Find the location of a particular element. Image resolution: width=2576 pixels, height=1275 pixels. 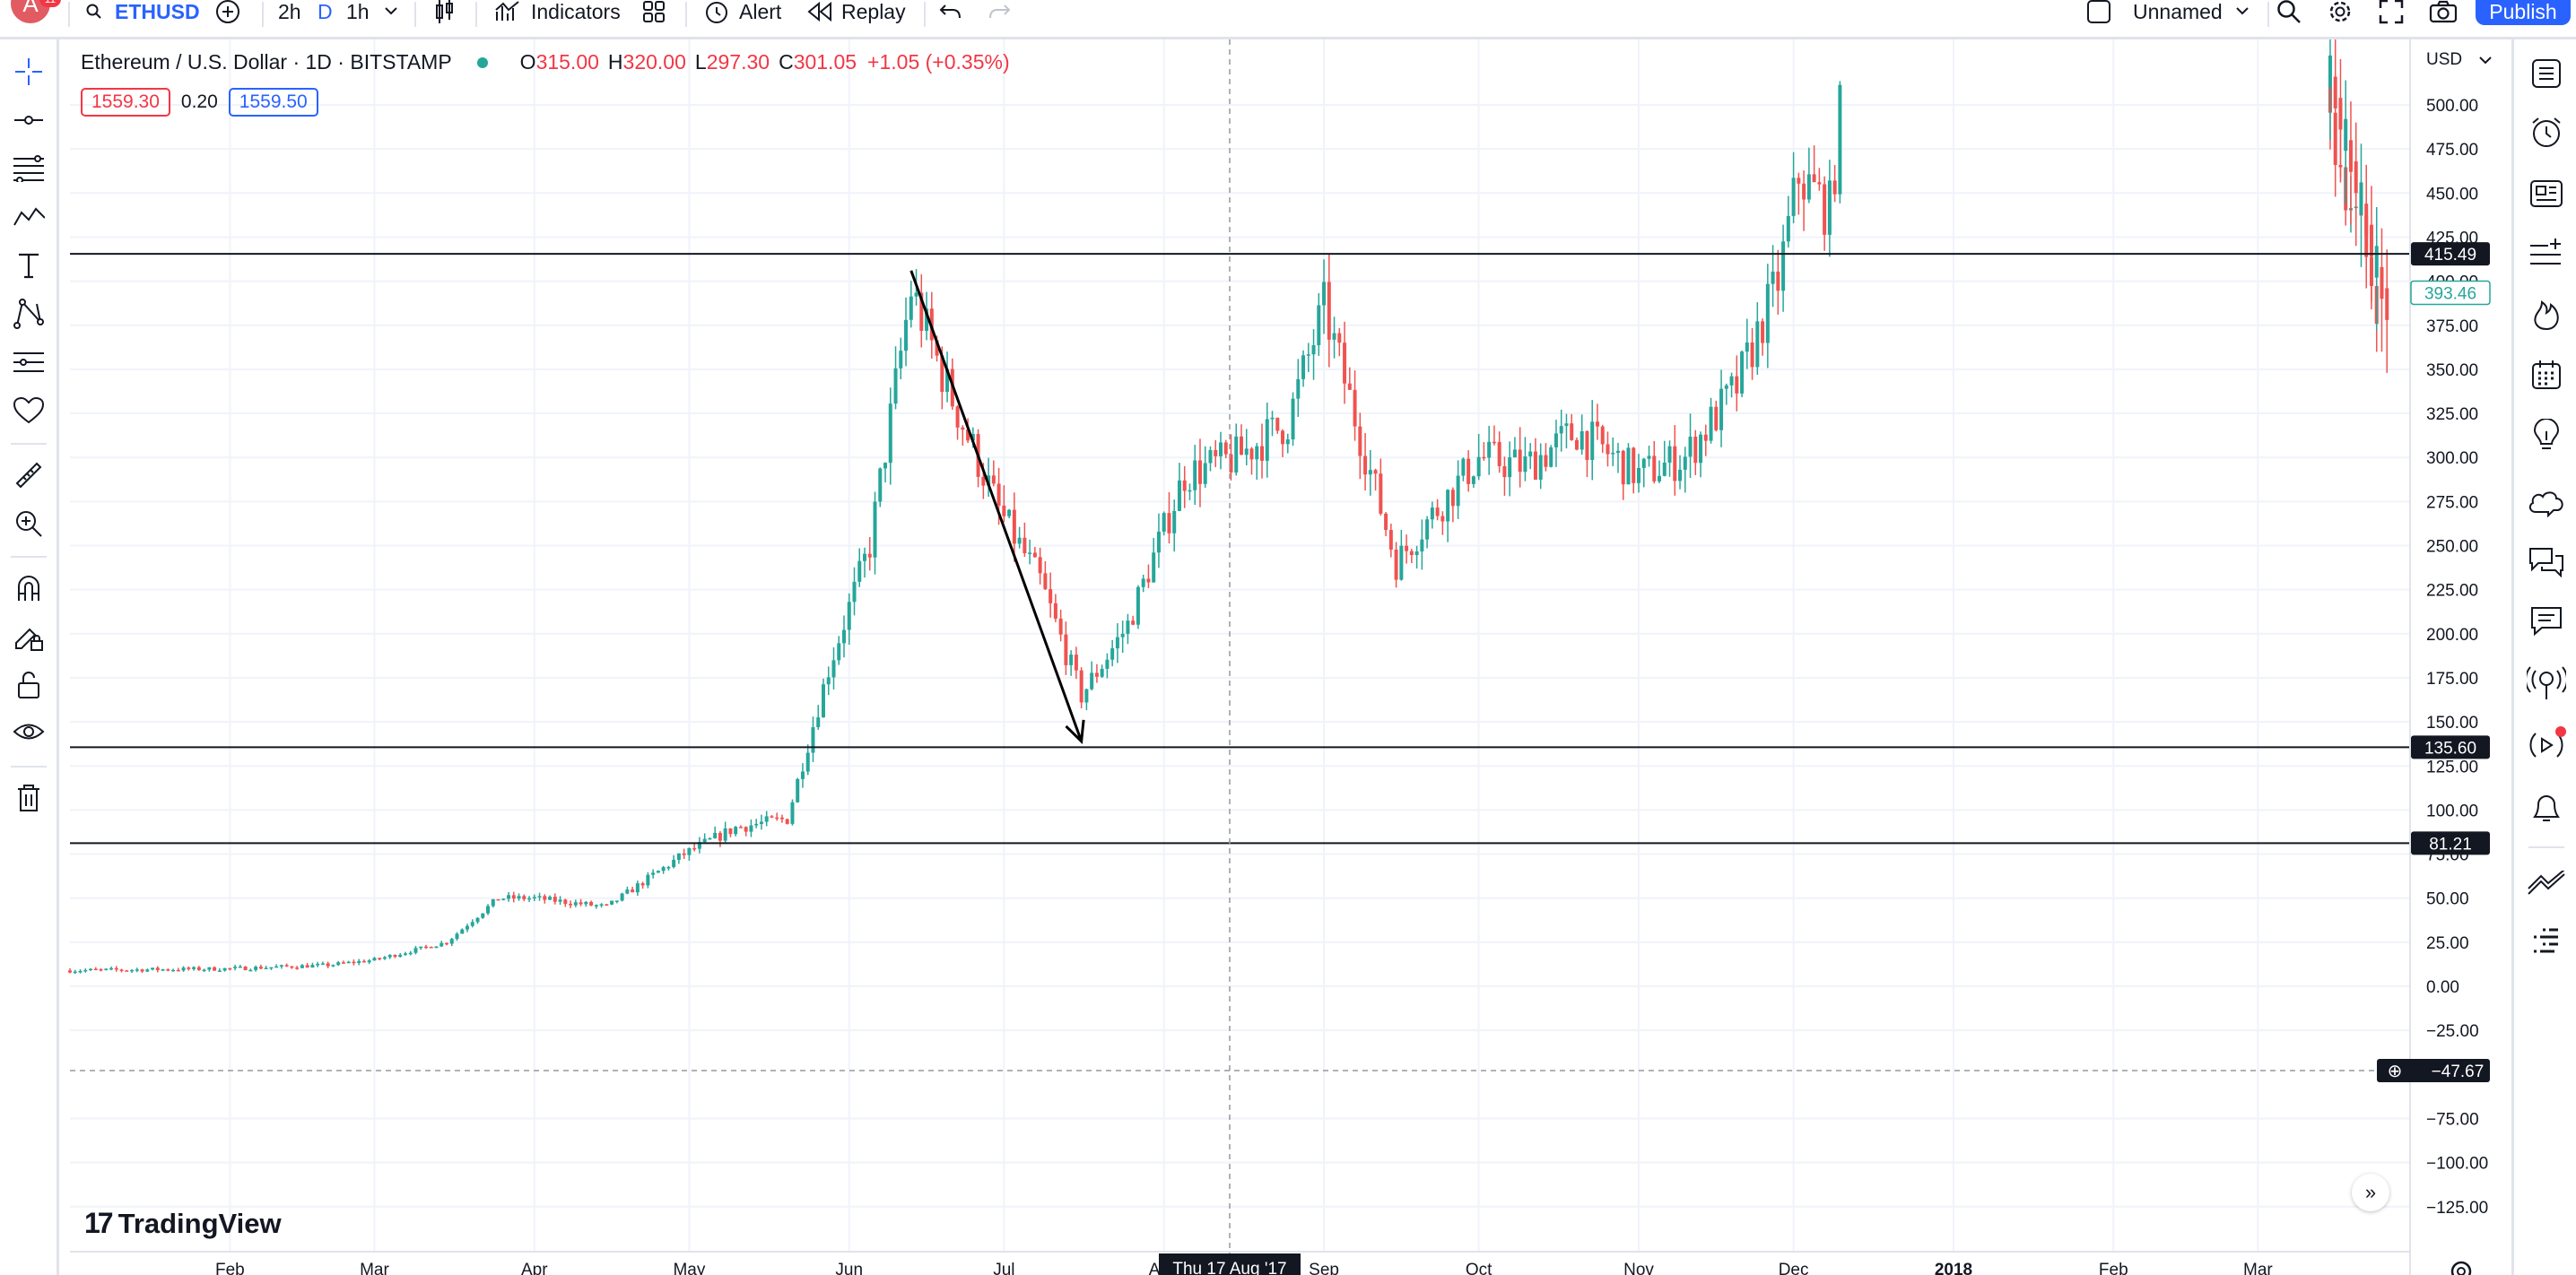

replay-label: Replay is located at coordinates (873, 11).